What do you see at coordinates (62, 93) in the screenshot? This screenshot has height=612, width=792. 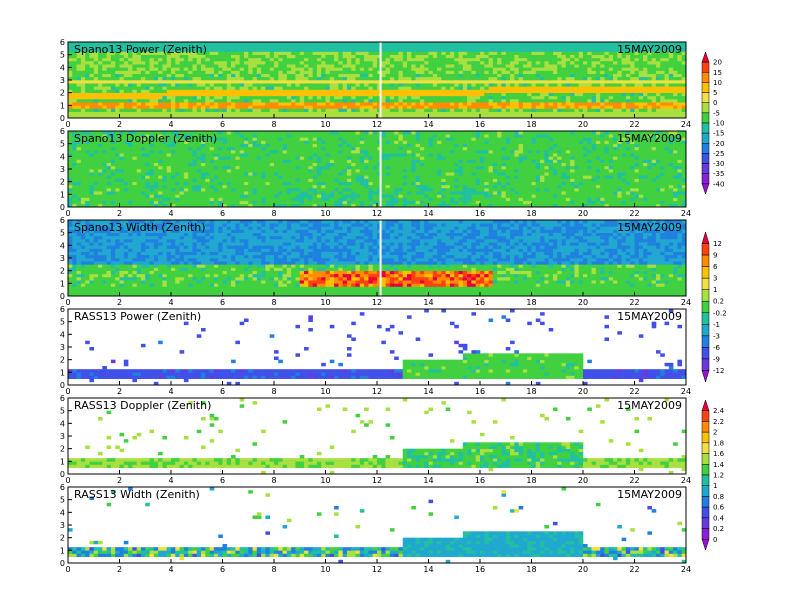 I see `y-tick-label: 2` at bounding box center [62, 93].